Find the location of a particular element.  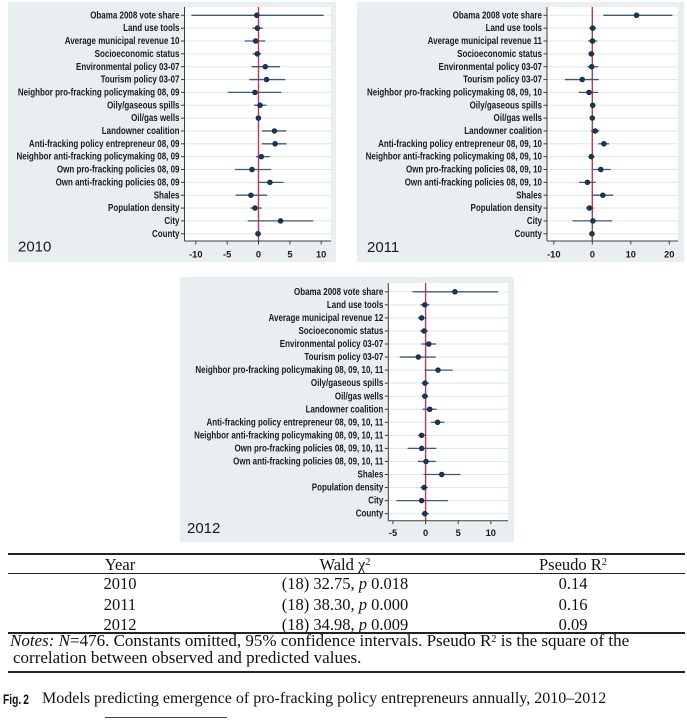

svg-text: 2011 is located at coordinates (383, 247).